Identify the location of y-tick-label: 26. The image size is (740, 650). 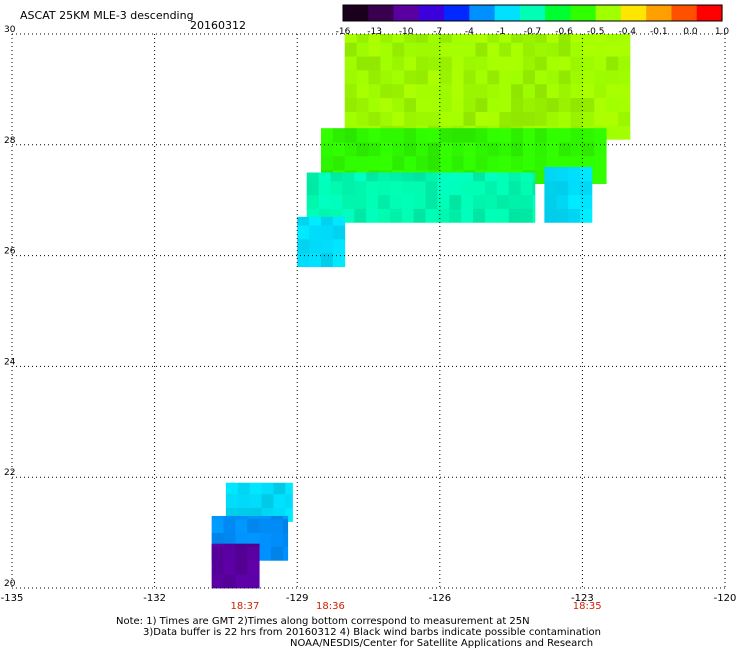
(10, 252).